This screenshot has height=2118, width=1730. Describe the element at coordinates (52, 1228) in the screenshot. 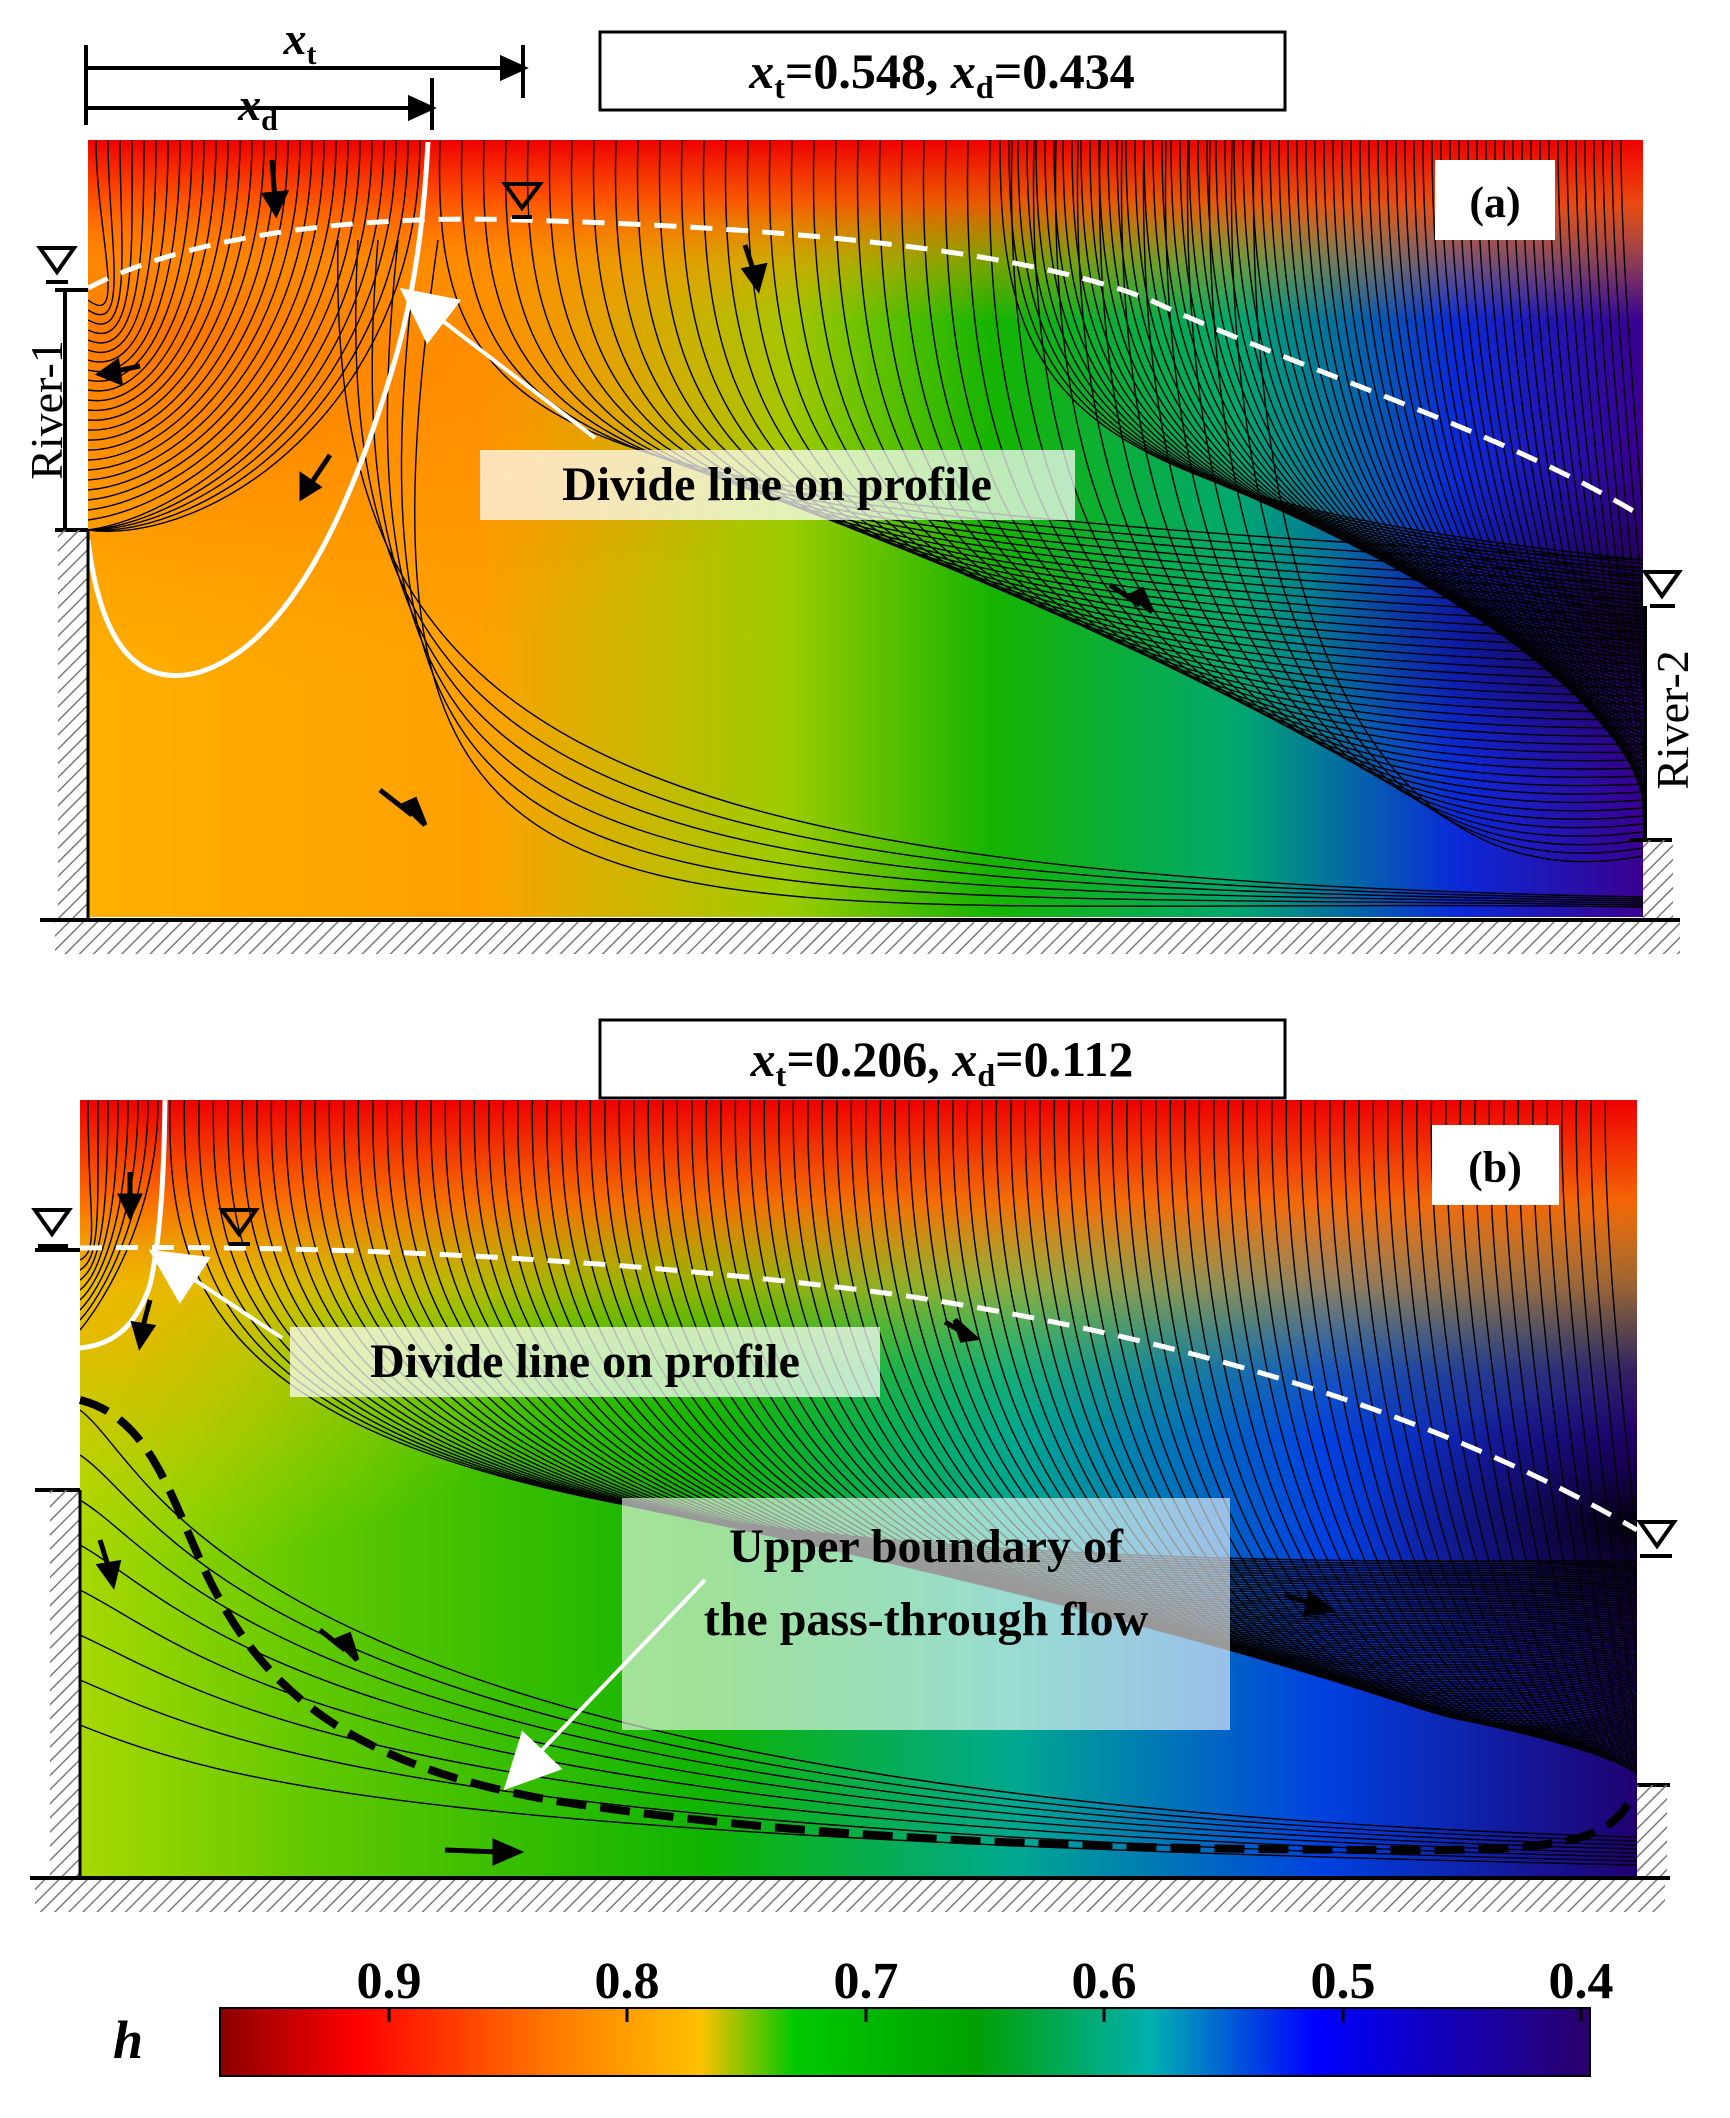

I see `panel-b-water-symbol-left` at that location.